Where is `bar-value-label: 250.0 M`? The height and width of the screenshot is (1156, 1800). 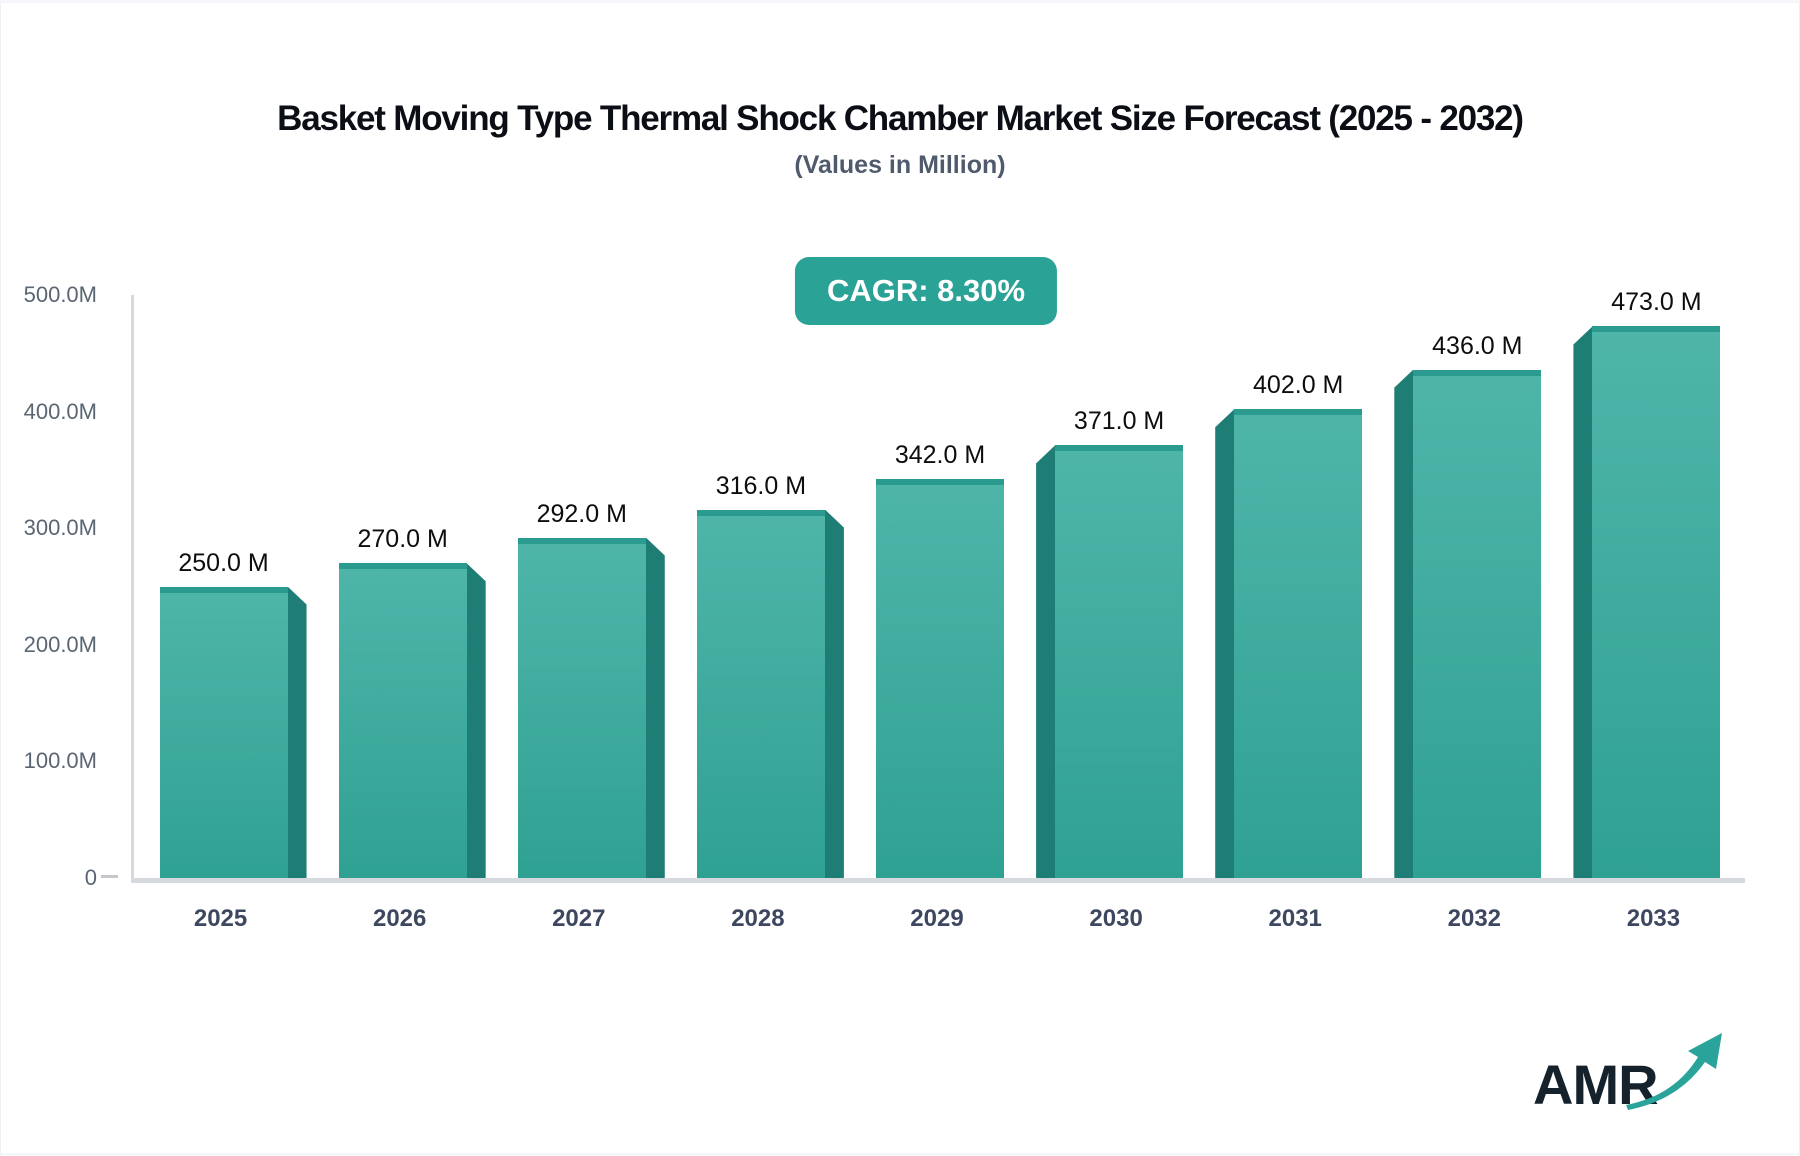 bar-value-label: 250.0 M is located at coordinates (223, 562).